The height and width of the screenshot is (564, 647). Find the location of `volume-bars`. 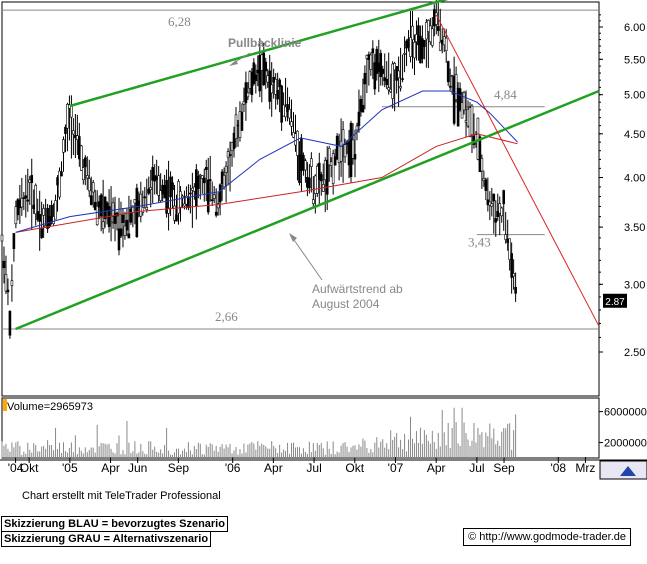

volume-bars is located at coordinates (259, 432).